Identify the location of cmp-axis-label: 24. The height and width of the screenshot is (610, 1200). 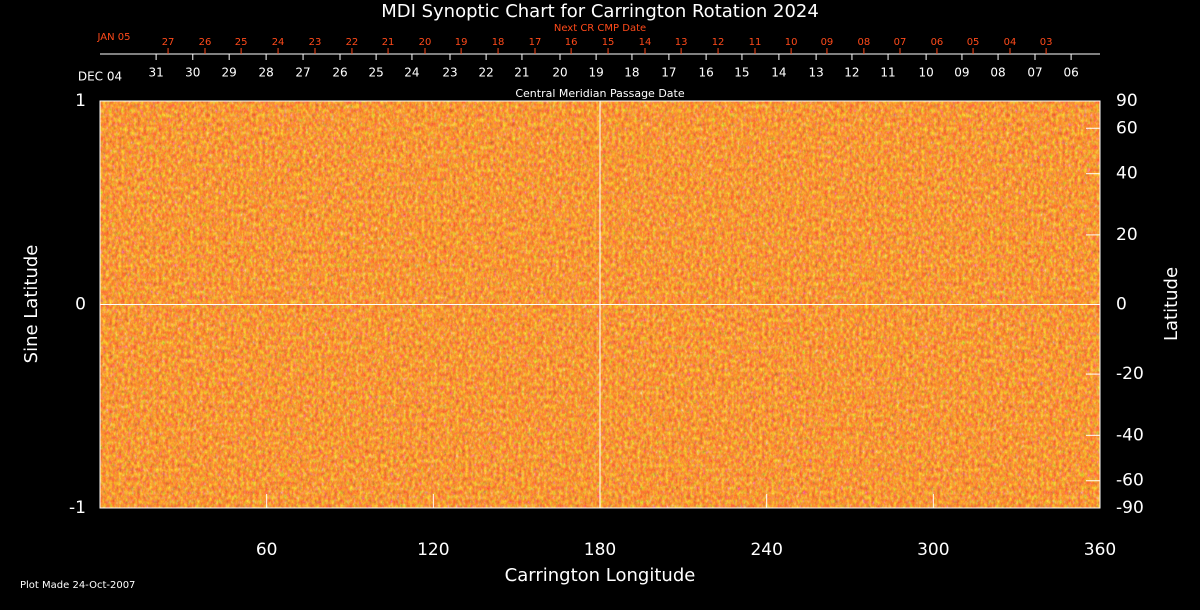
(411, 73).